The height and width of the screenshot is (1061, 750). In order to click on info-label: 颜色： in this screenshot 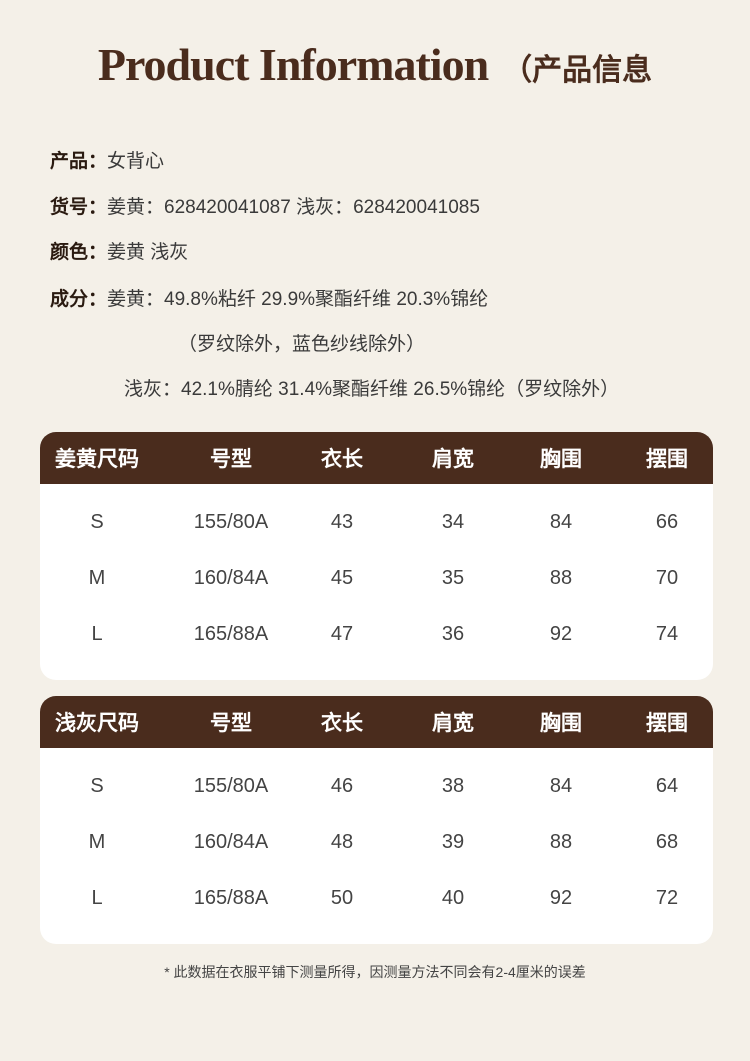, I will do `click(79, 252)`.